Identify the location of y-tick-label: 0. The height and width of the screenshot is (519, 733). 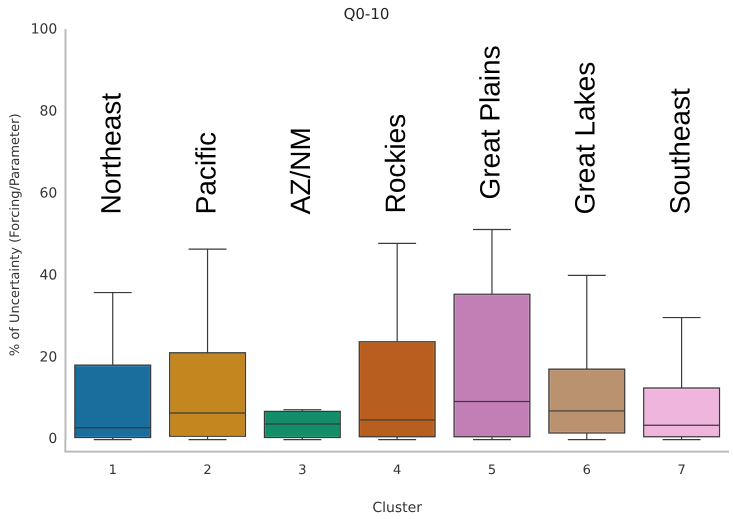
(53, 439).